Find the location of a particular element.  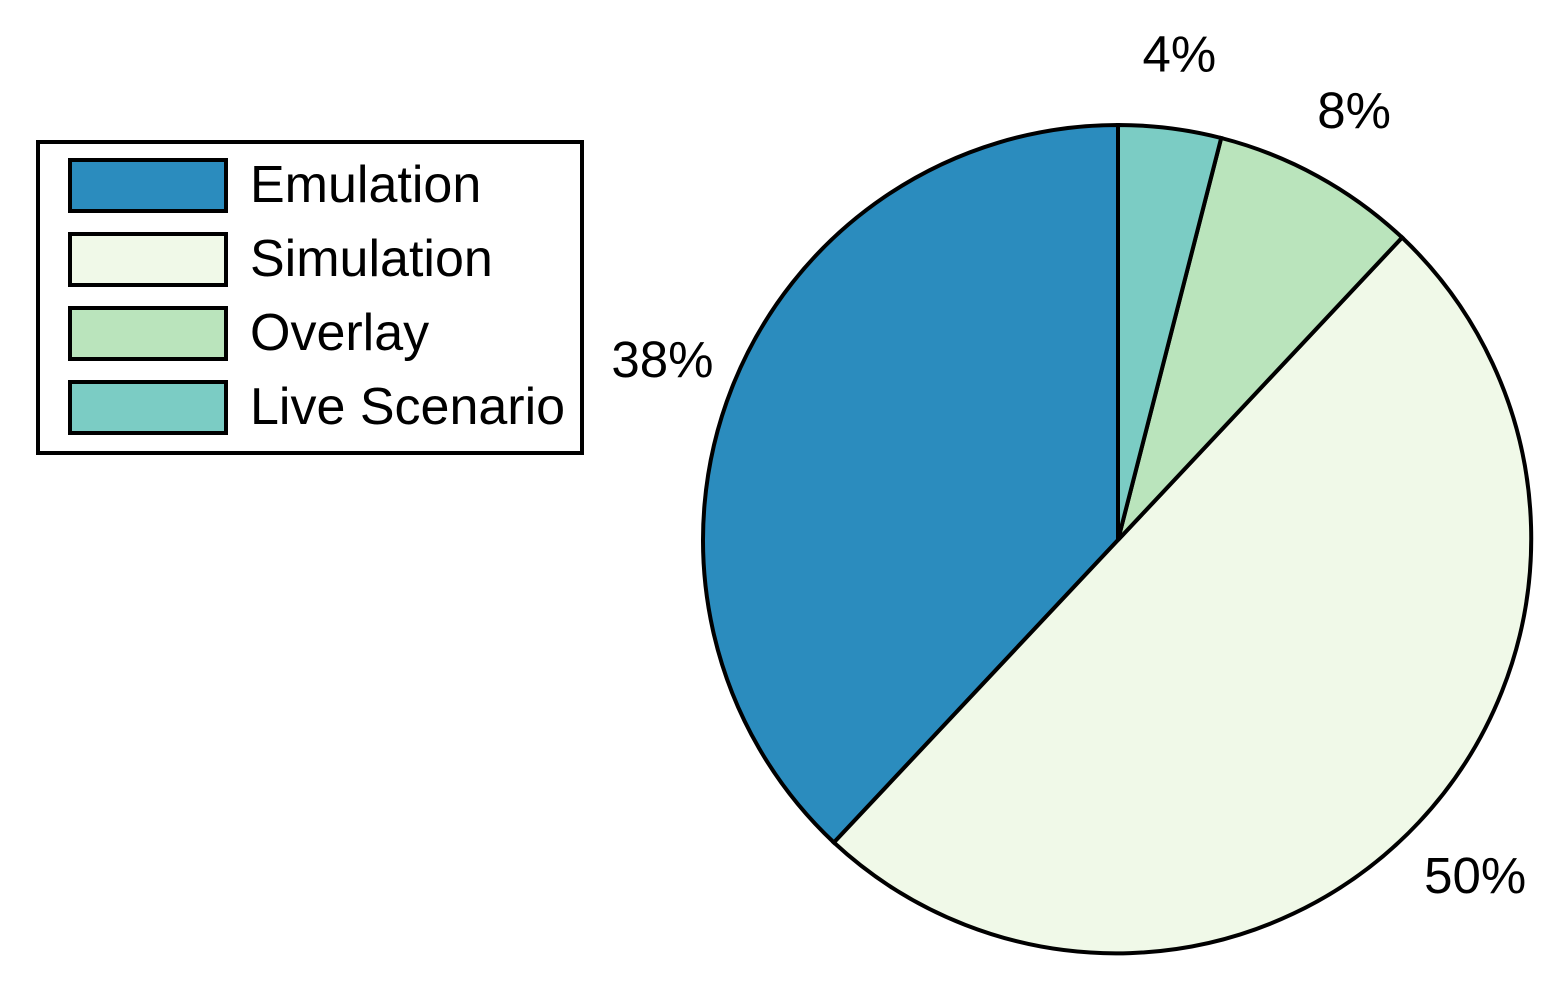

pie-slice-overlay is located at coordinates (1260, 338).